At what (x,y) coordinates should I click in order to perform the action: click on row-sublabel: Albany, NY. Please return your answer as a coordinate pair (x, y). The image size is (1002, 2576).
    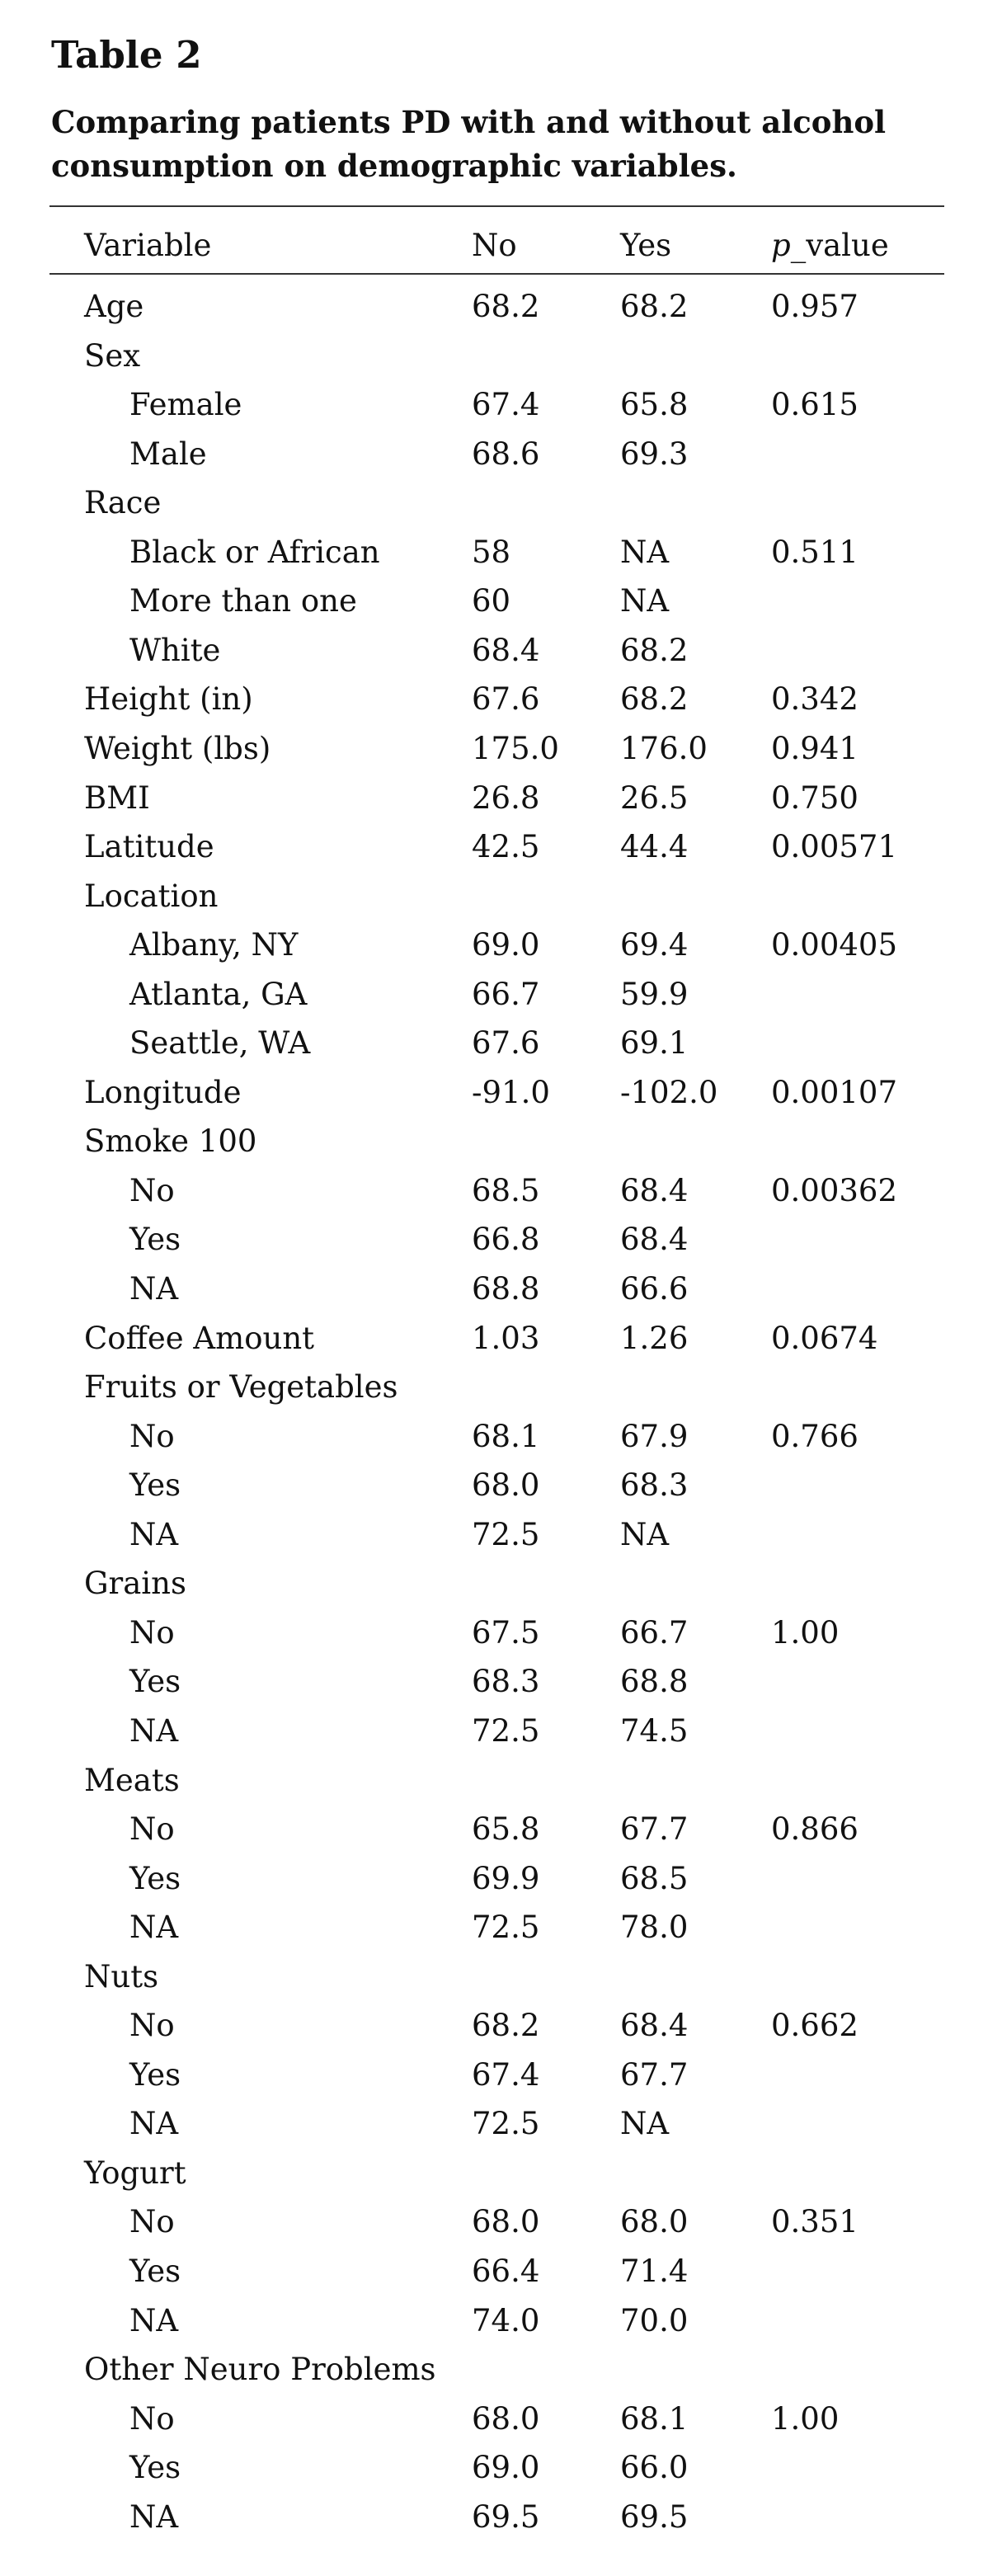
    Looking at the image, I should click on (214, 945).